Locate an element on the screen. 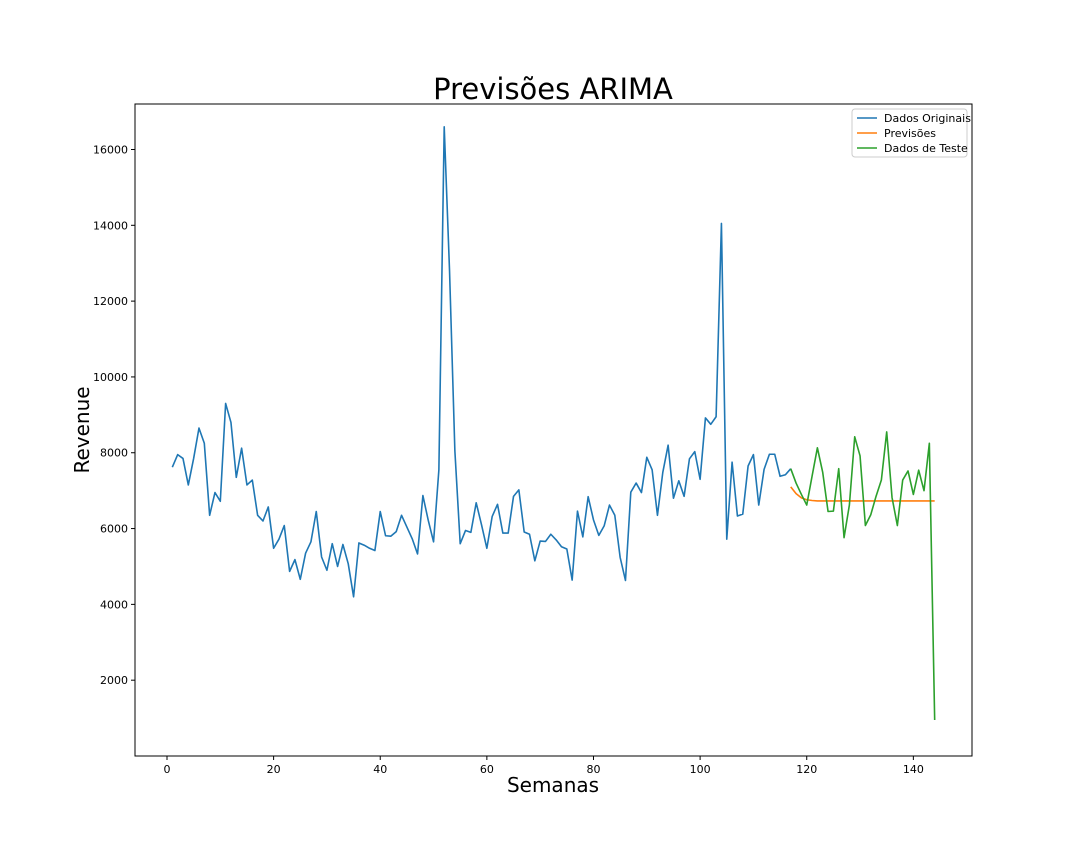  y-tick-label: 6000 is located at coordinates (114, 529).